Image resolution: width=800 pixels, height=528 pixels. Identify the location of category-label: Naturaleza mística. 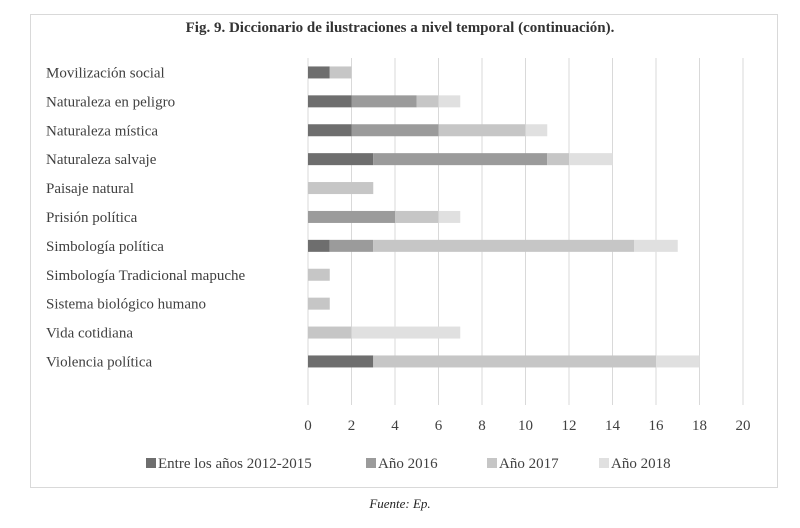
(102, 131).